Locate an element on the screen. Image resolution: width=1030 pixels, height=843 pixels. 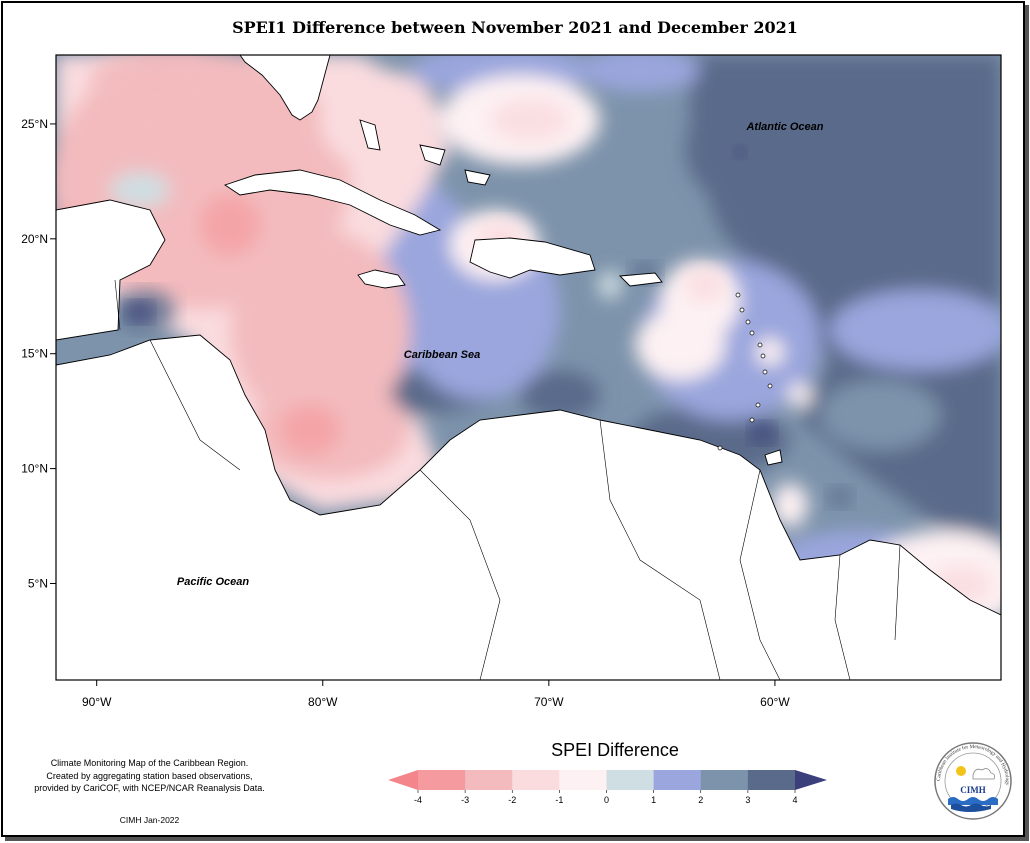
sun-icon is located at coordinates (961, 771).